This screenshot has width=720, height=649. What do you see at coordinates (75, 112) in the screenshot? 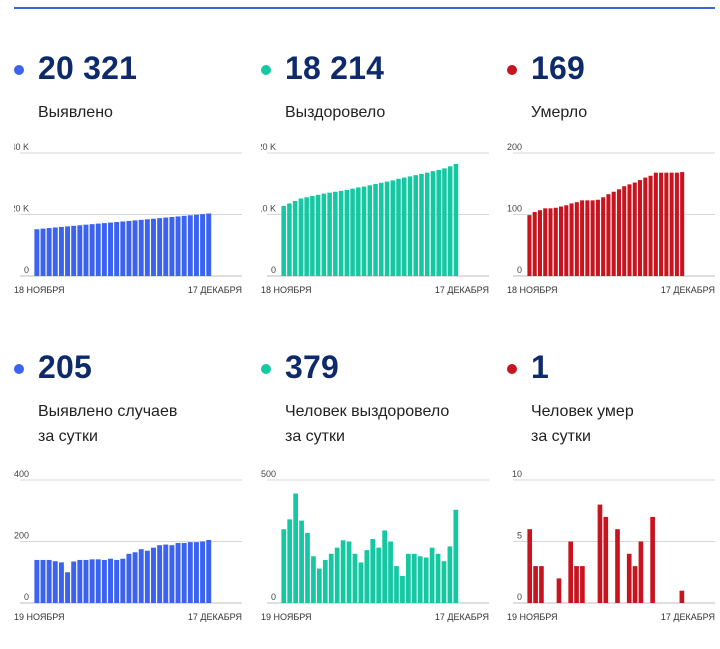
I see `stat-label: Выявлено` at bounding box center [75, 112].